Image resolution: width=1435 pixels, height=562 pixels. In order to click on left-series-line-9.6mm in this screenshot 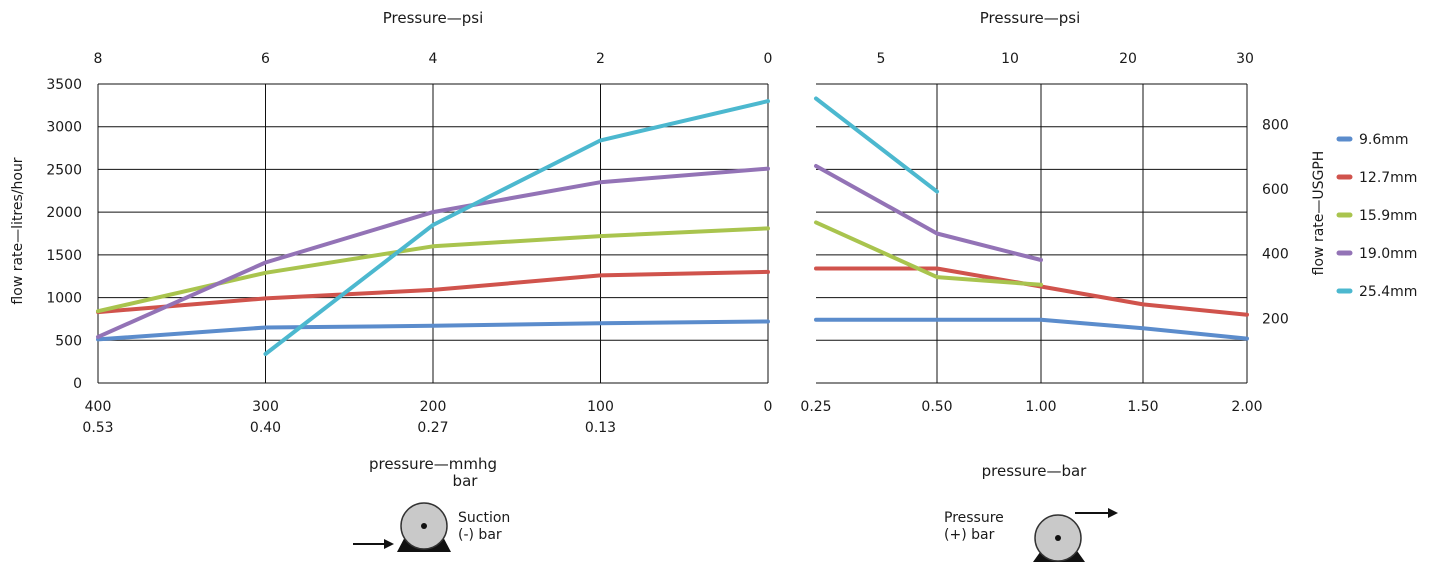, I will do `click(433, 330)`.